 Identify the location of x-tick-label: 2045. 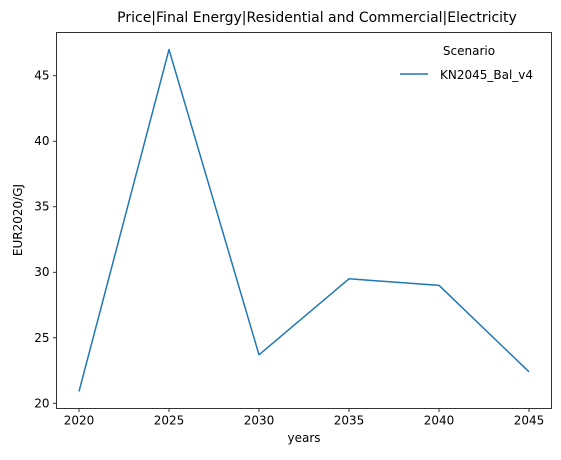
(529, 421).